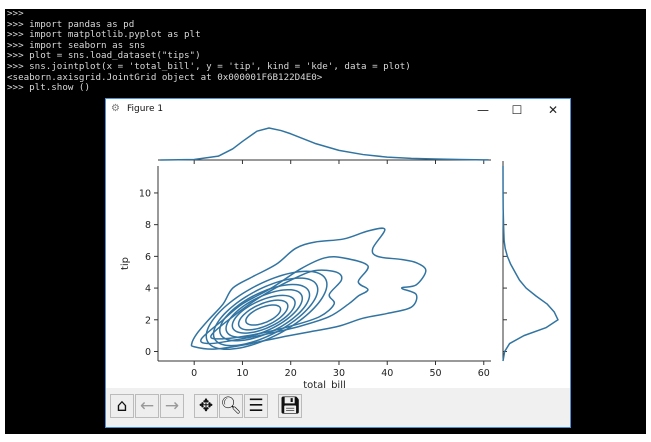  Describe the element at coordinates (76, 45) in the screenshot. I see `terminal-line: >>> import seaborn as sns` at that location.